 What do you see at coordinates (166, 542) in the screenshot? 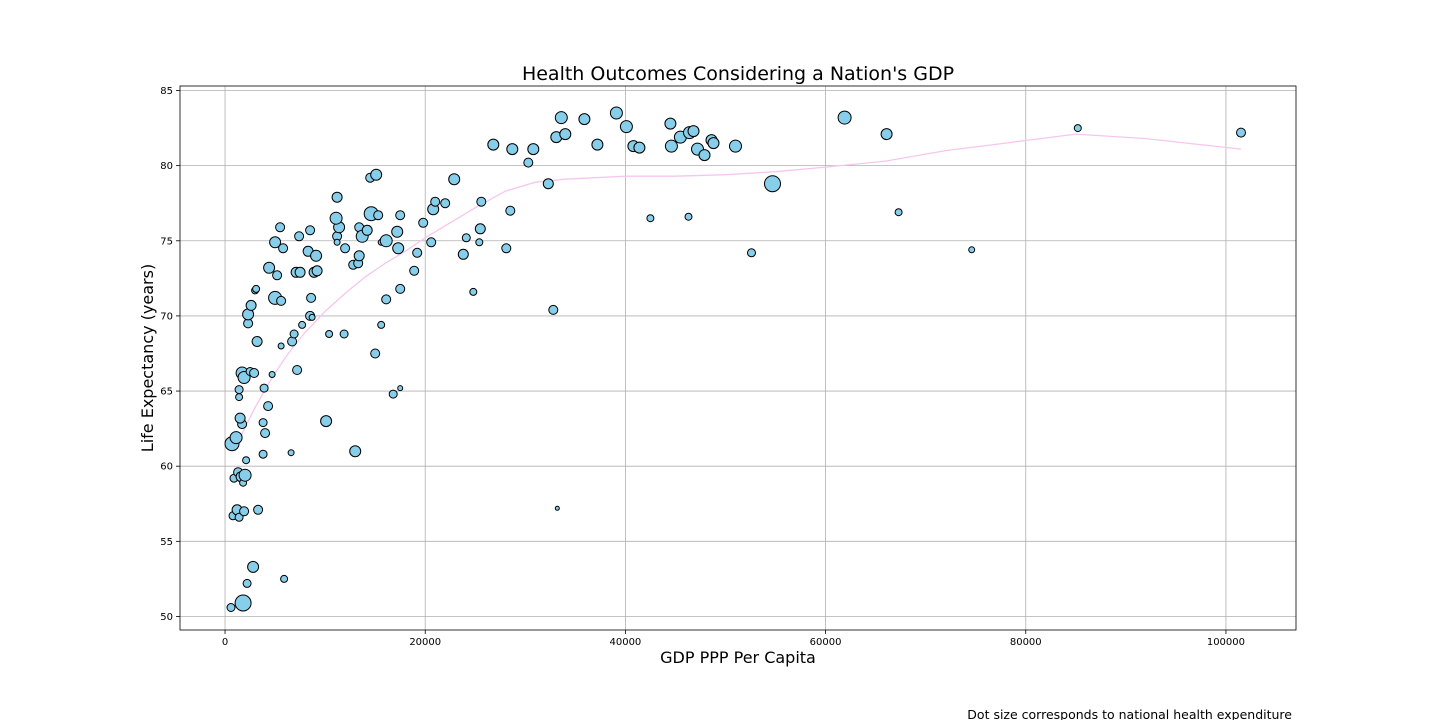
I see `y-tick-label: 55` at bounding box center [166, 542].